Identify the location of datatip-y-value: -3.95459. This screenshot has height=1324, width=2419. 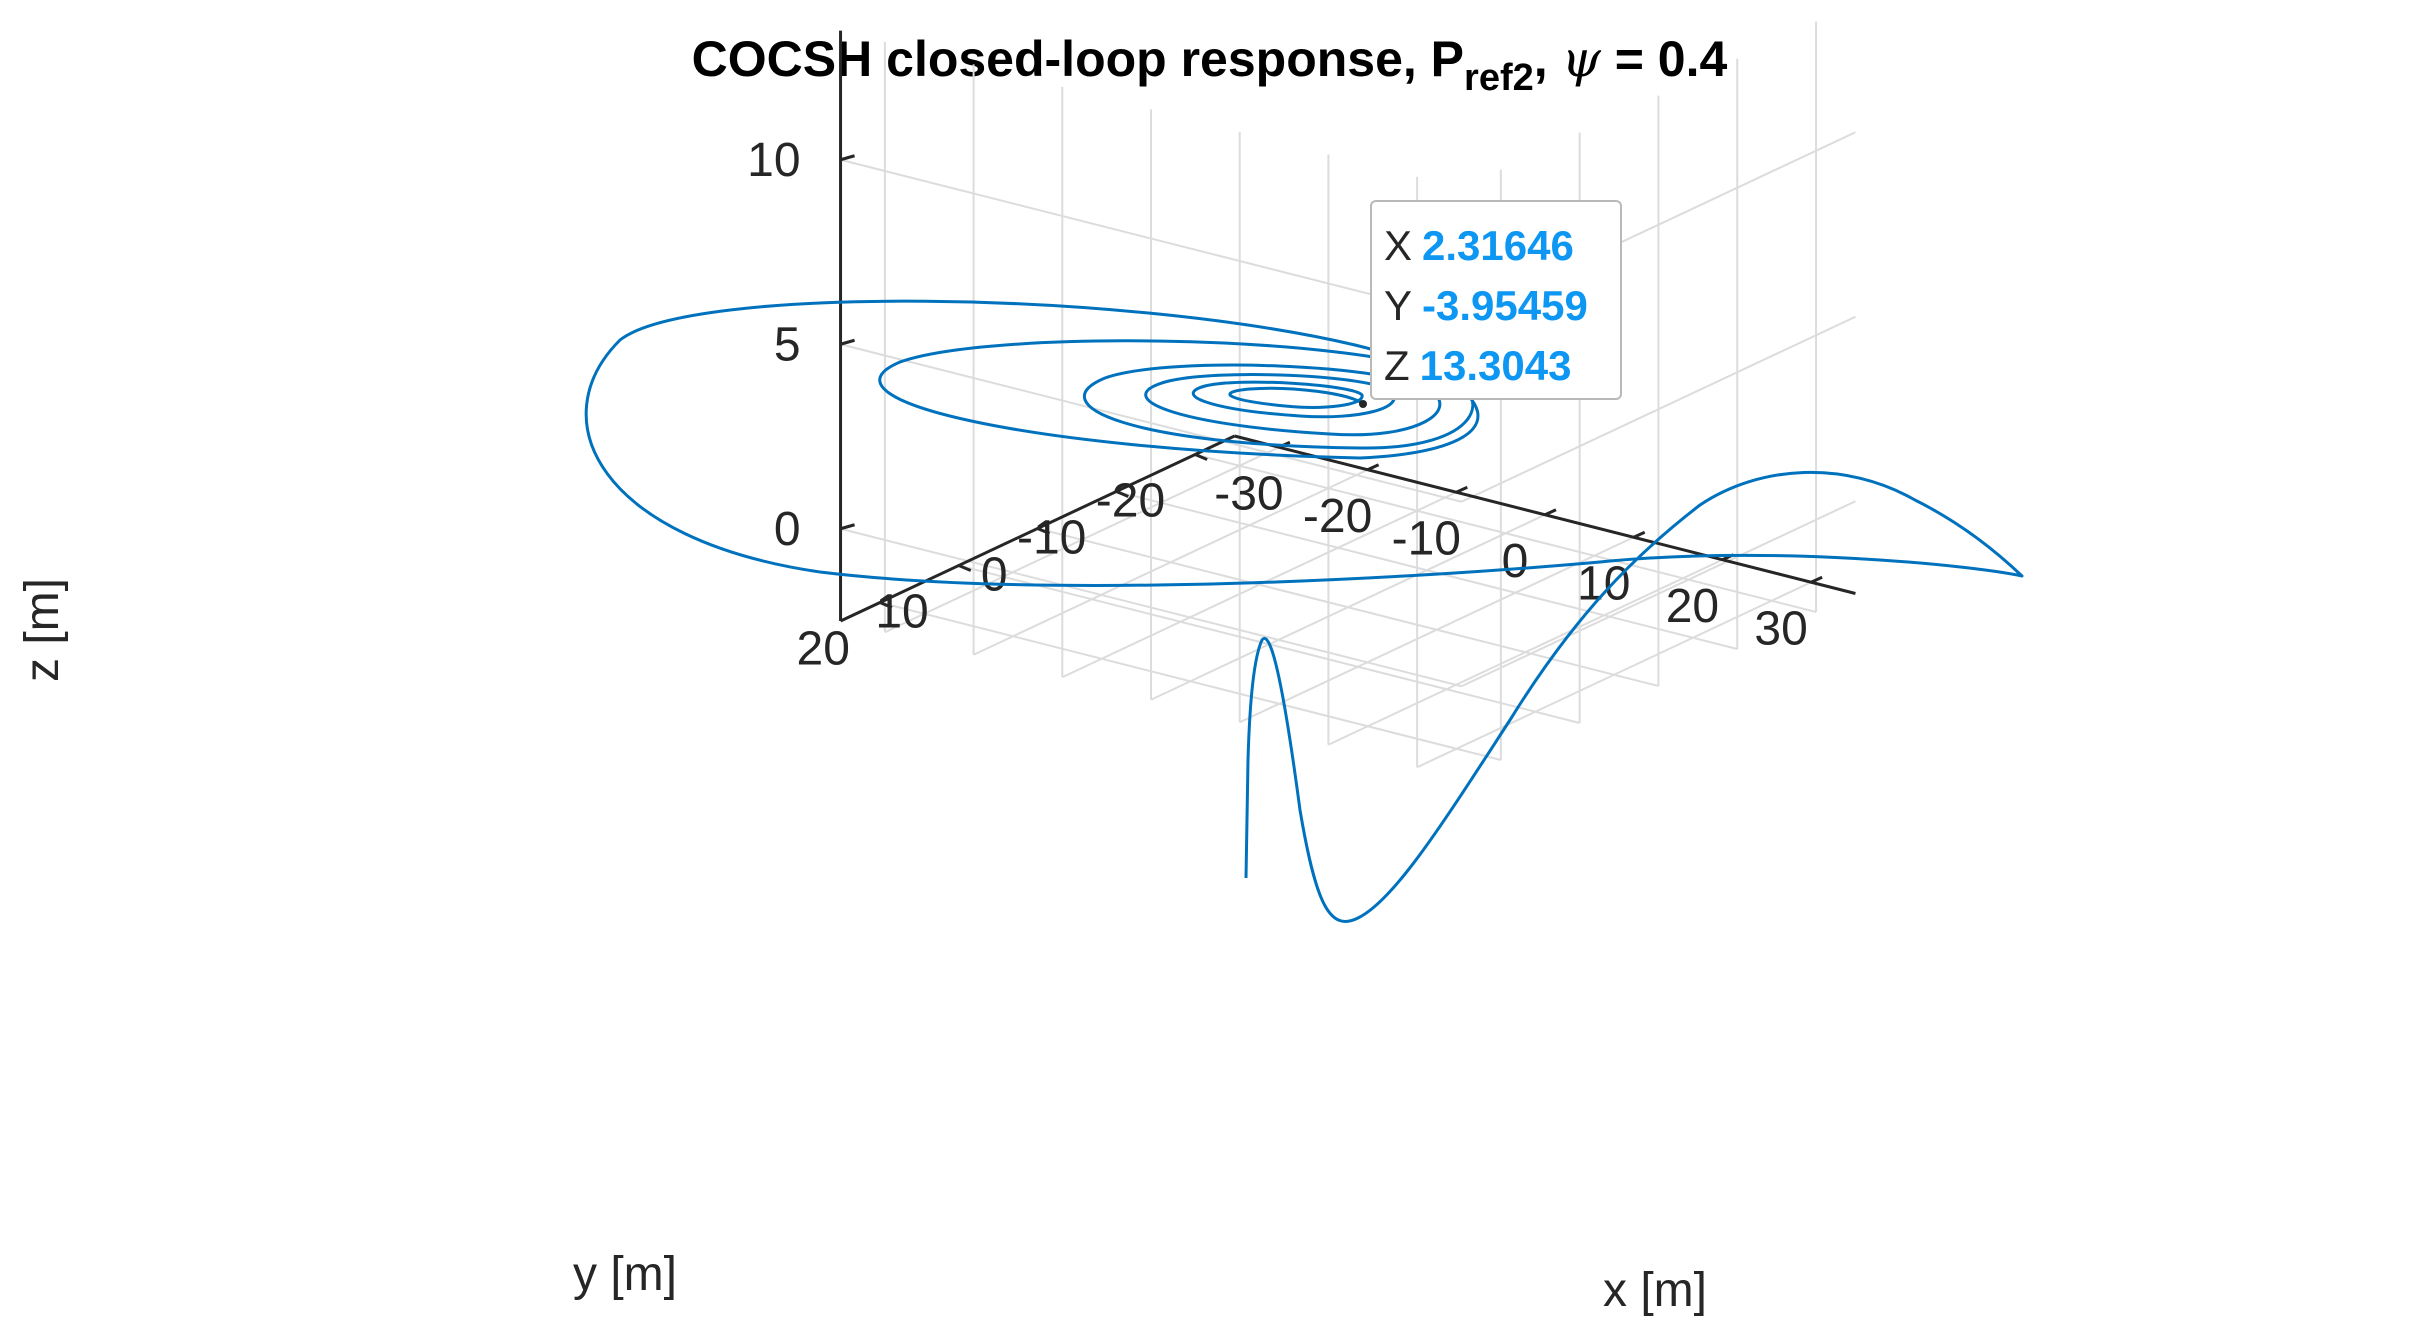
(1505, 305).